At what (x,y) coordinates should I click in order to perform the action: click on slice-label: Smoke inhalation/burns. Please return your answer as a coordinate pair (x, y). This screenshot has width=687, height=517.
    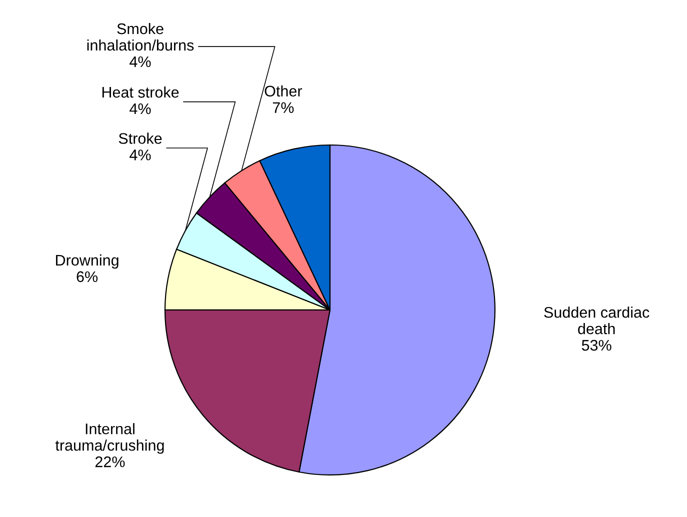
    Looking at the image, I should click on (140, 36).